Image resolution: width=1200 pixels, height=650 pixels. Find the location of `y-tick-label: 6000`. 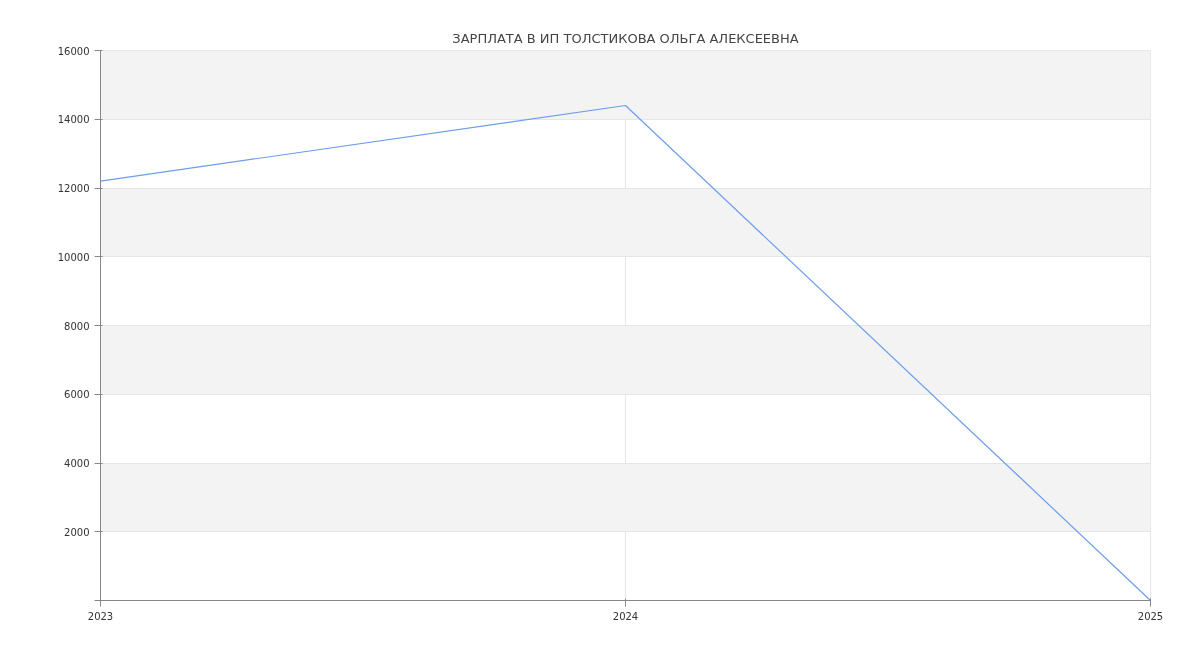

y-tick-label: 6000 is located at coordinates (77, 395).